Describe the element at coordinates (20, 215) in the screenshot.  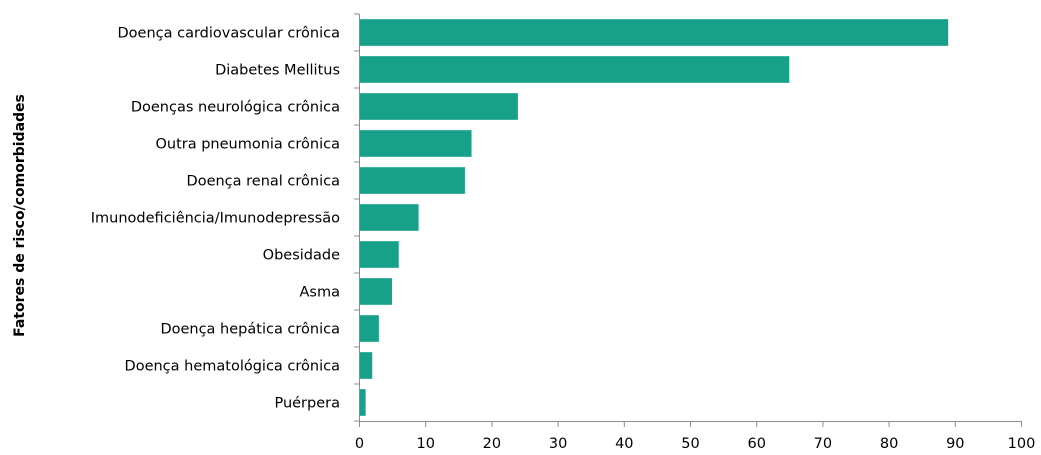
I see `y-axis-title: Fatores de risco/comorbidades` at that location.